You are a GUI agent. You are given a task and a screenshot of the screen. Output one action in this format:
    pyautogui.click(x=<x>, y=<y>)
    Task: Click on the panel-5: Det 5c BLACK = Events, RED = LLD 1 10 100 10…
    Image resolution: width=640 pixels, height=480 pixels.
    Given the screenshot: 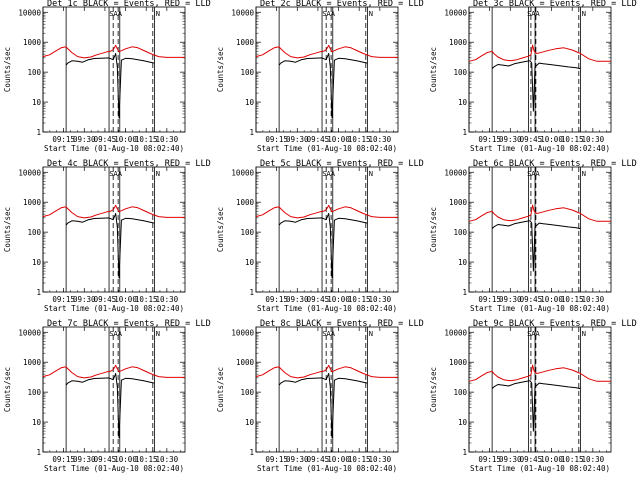 What is the action you would take?
    pyautogui.click(x=320, y=236)
    